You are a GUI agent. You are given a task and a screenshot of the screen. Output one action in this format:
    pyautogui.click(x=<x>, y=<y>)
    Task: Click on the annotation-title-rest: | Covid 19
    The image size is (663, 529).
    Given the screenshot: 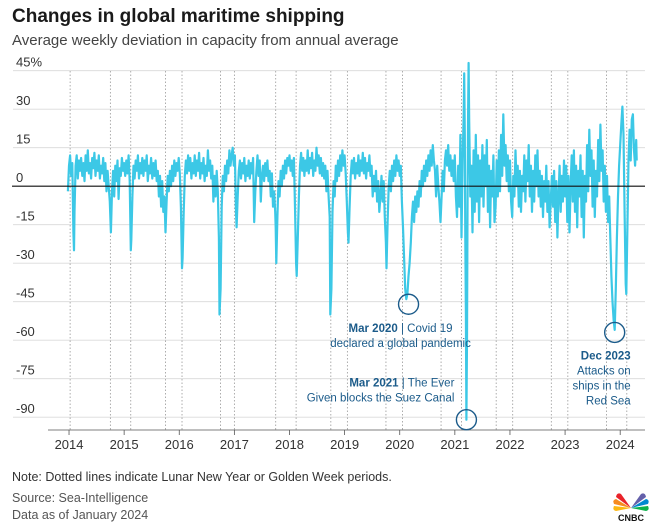 What is the action you would take?
    pyautogui.click(x=425, y=329)
    